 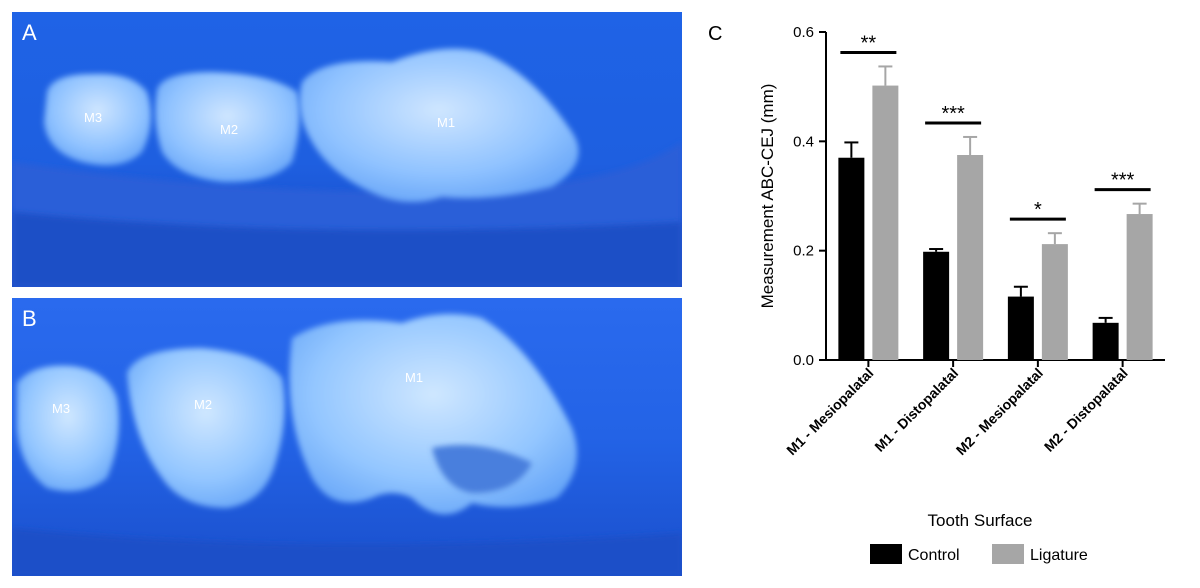 I want to click on legend-label-ligature: Ligature, so click(x=1059, y=555).